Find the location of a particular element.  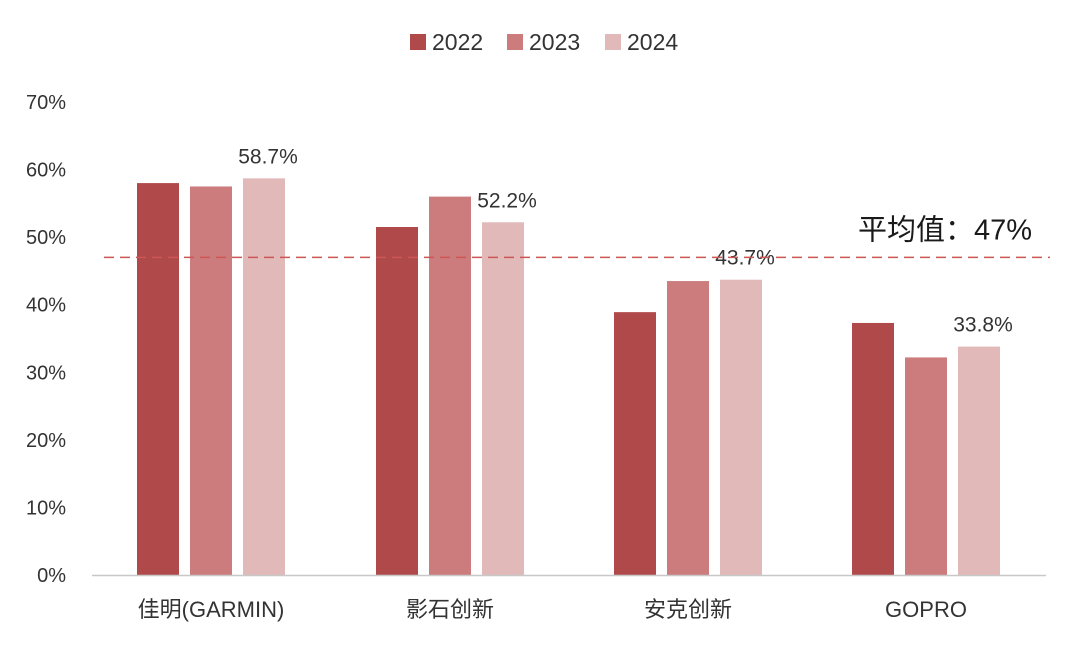

data-label: 43.7% is located at coordinates (745, 258).